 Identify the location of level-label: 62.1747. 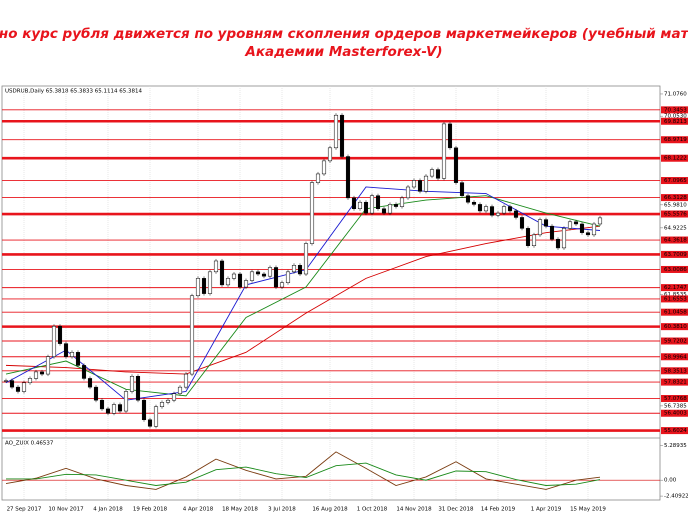
(675, 288).